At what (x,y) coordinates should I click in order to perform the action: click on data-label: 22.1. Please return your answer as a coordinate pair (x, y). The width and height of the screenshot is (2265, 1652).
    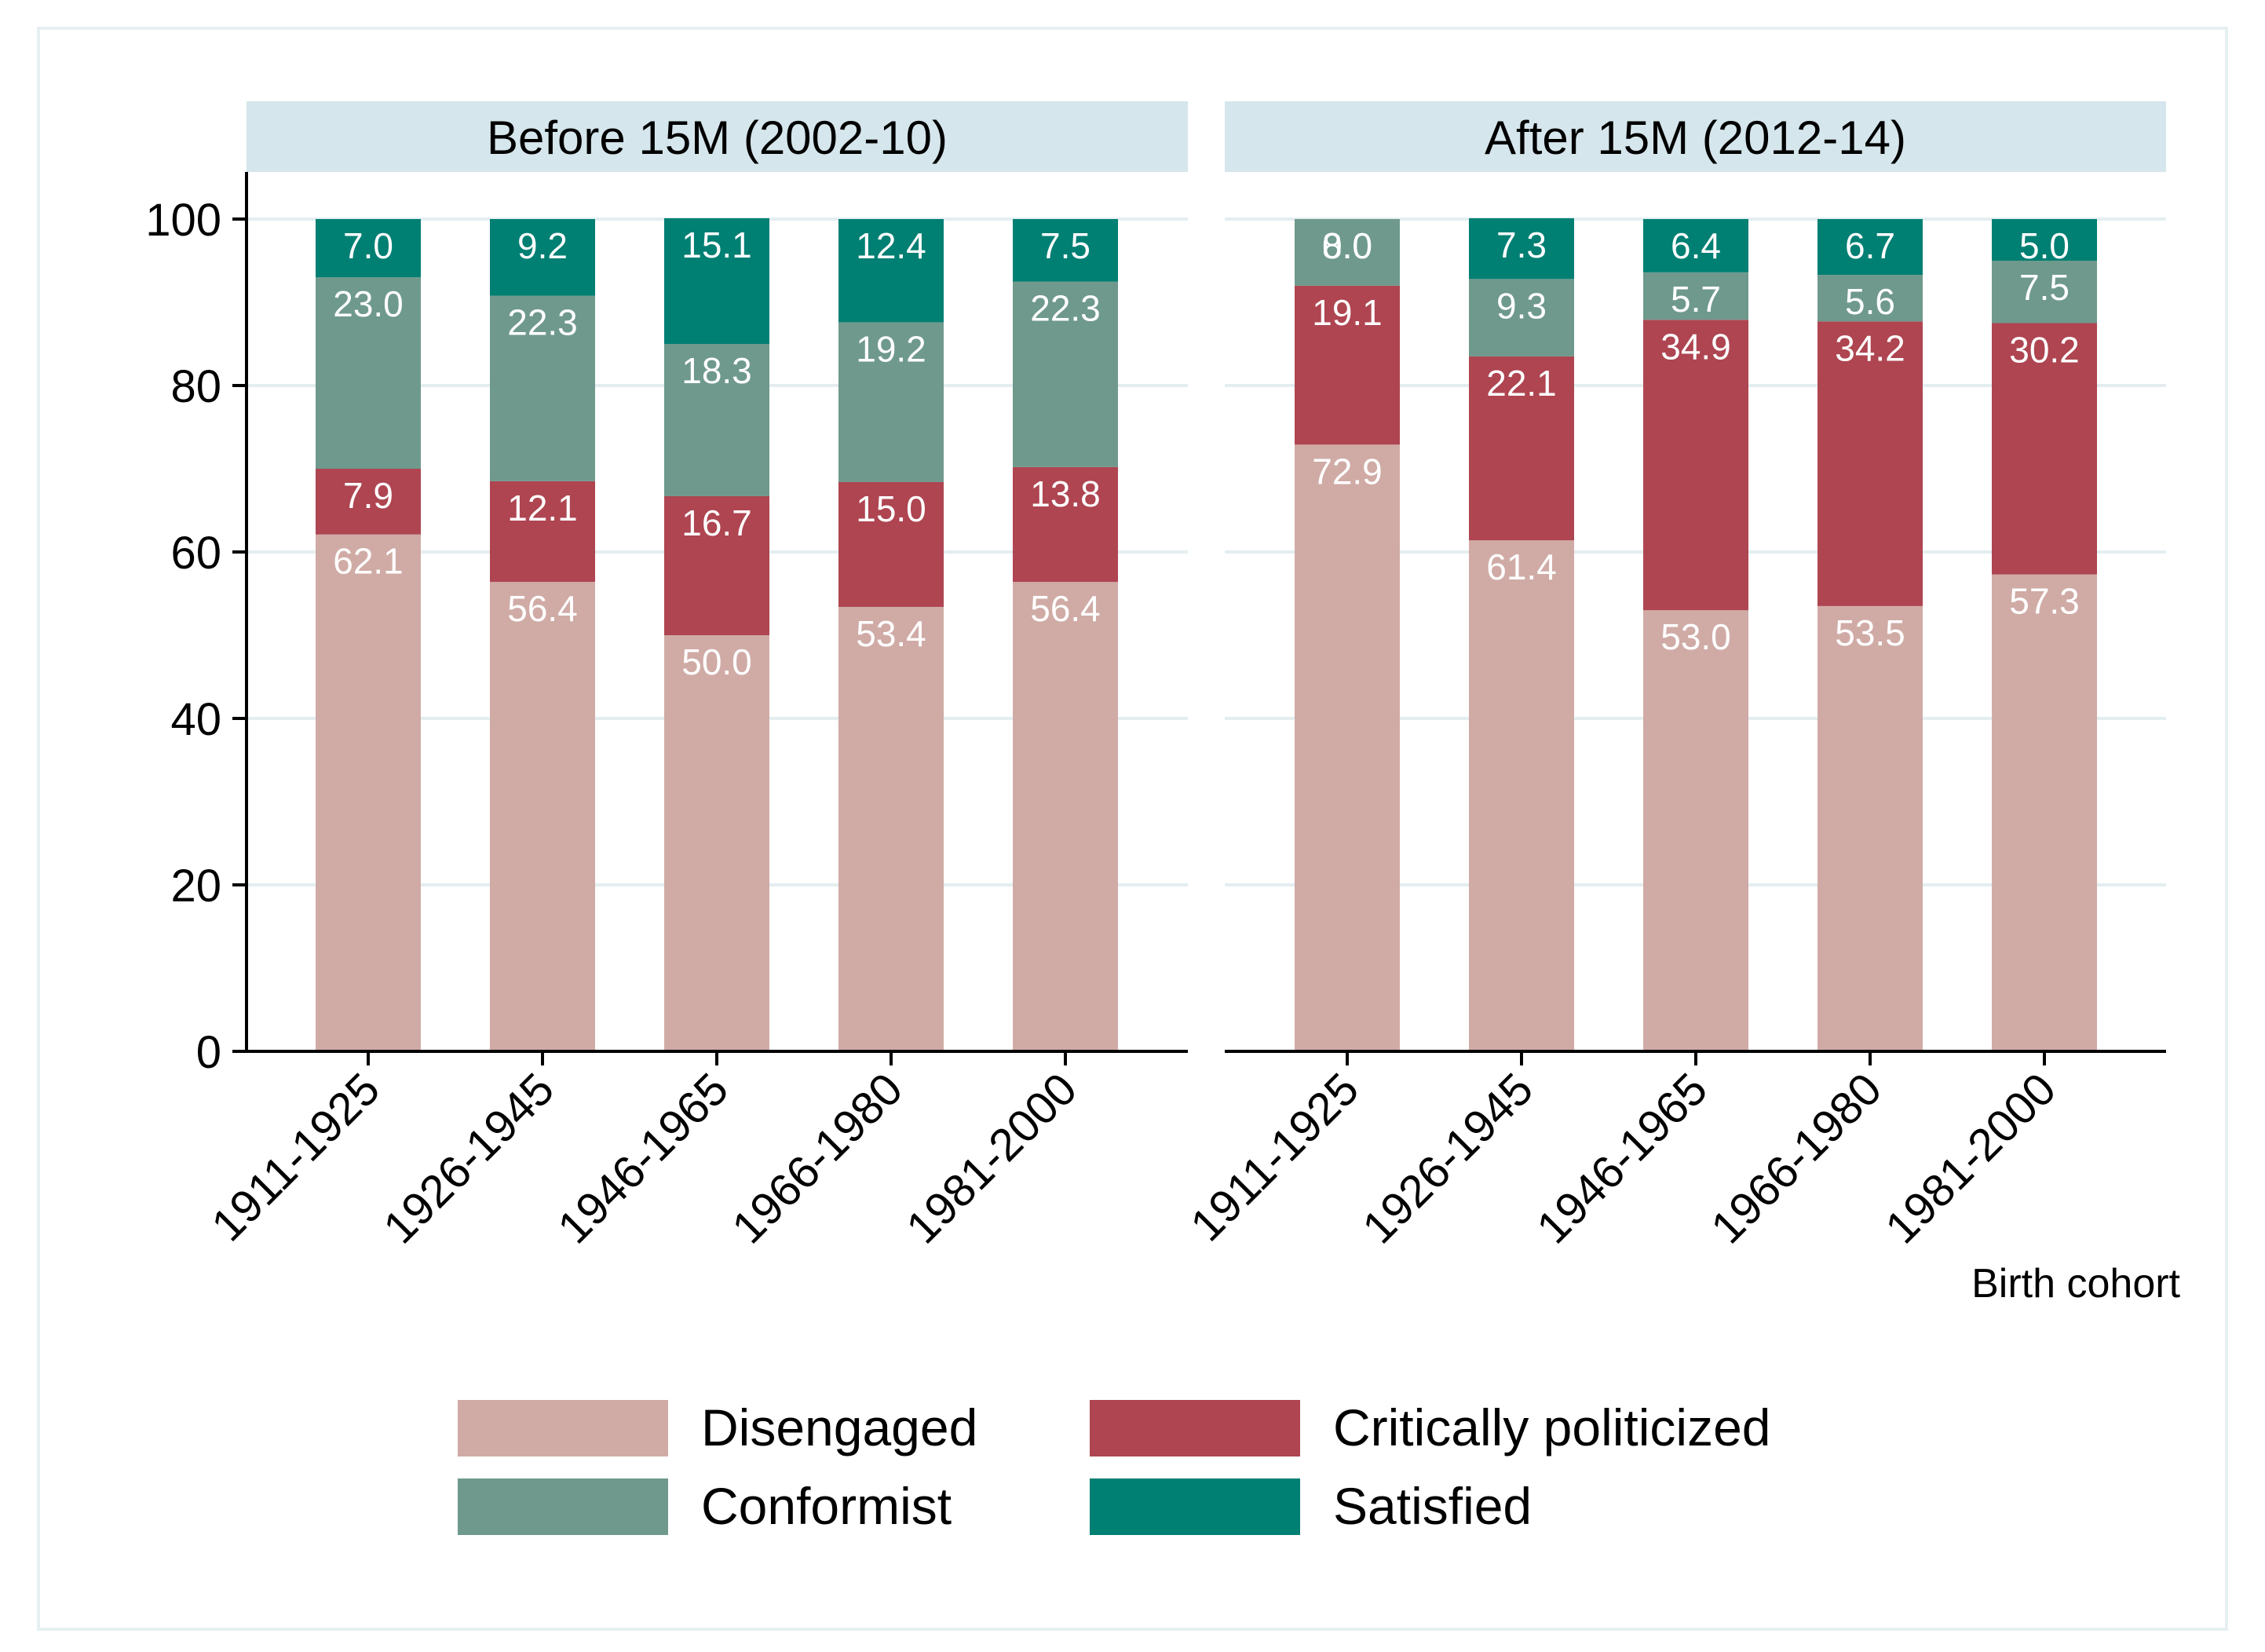
    Looking at the image, I should click on (1522, 383).